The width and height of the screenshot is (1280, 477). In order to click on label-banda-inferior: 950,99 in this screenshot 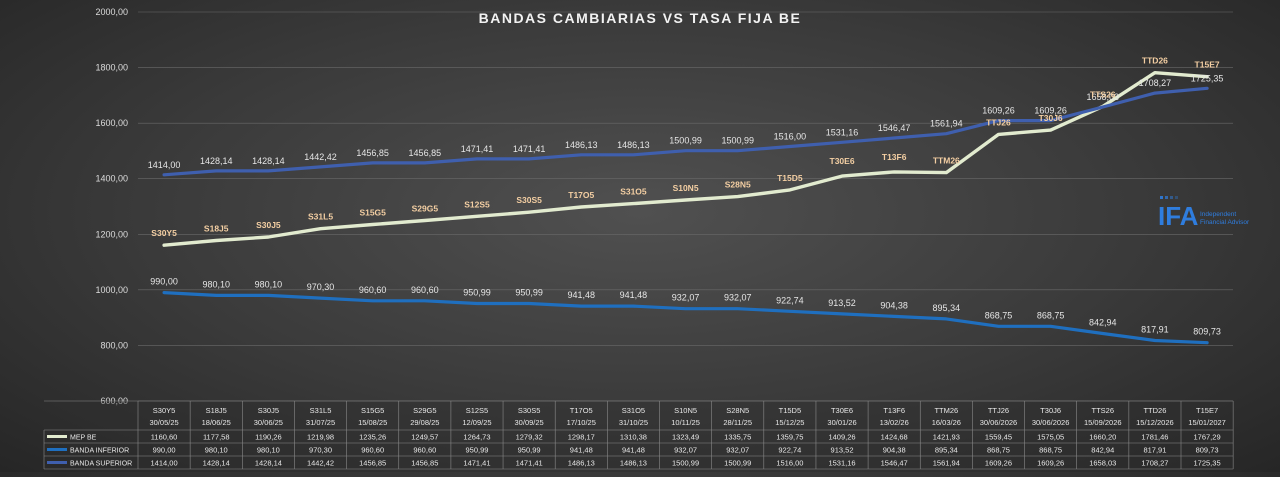, I will do `click(529, 292)`.